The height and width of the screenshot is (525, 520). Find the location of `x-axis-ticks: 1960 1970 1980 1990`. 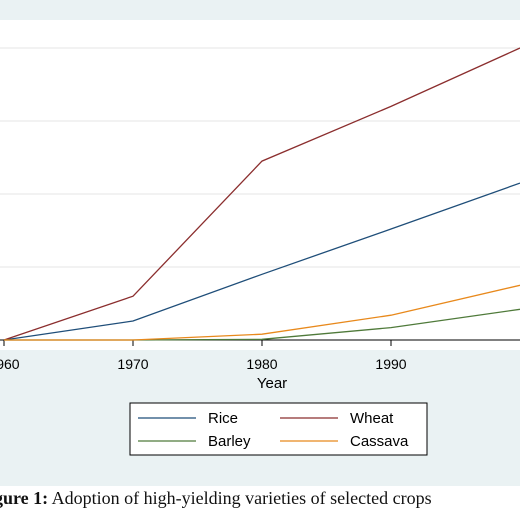

x-axis-ticks: 1960 1970 1980 1990 is located at coordinates (203, 356).